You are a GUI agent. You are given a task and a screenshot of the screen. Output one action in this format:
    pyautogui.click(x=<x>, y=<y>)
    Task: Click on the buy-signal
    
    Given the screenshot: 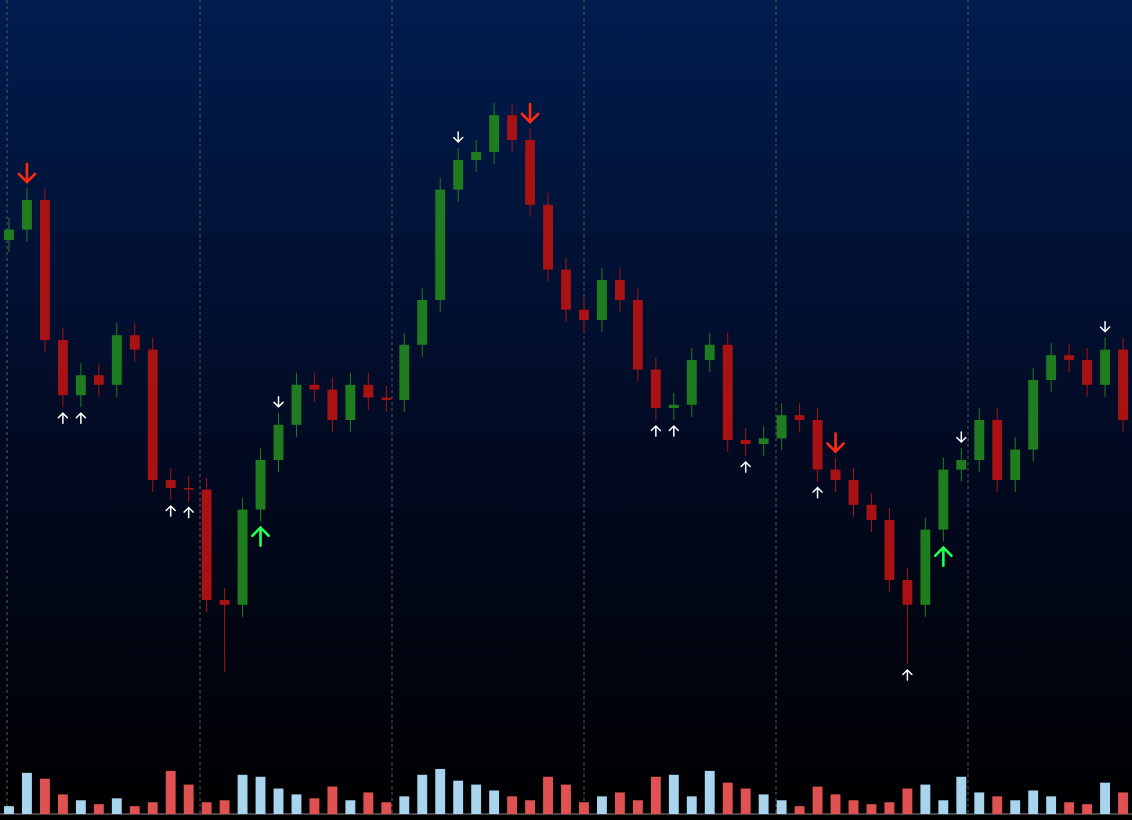 What is the action you would take?
    pyautogui.click(x=943, y=556)
    